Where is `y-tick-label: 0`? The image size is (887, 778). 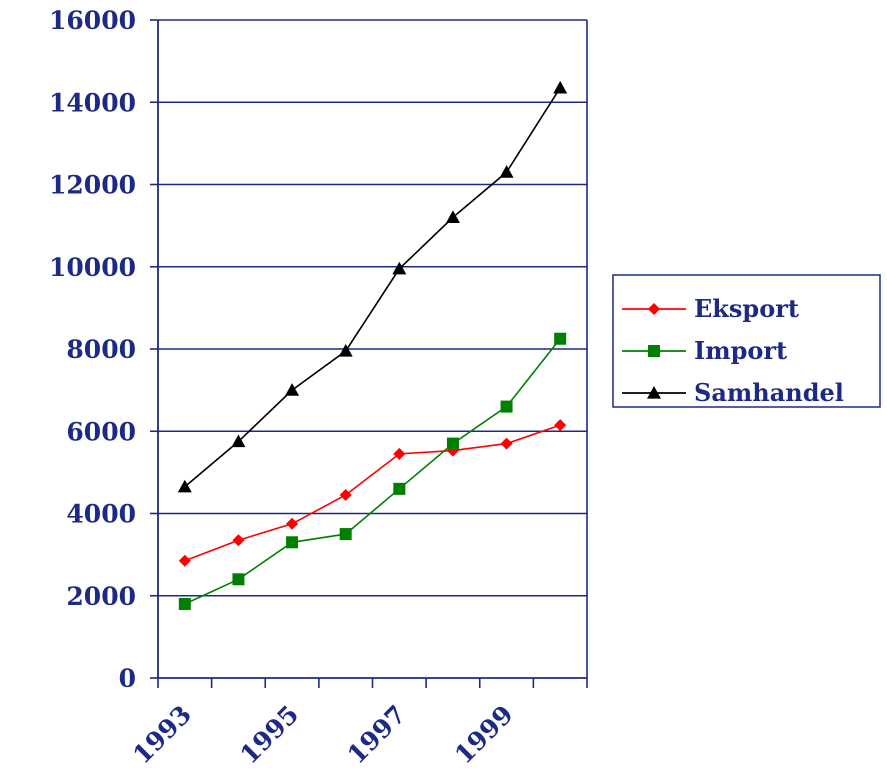 y-tick-label: 0 is located at coordinates (127, 678).